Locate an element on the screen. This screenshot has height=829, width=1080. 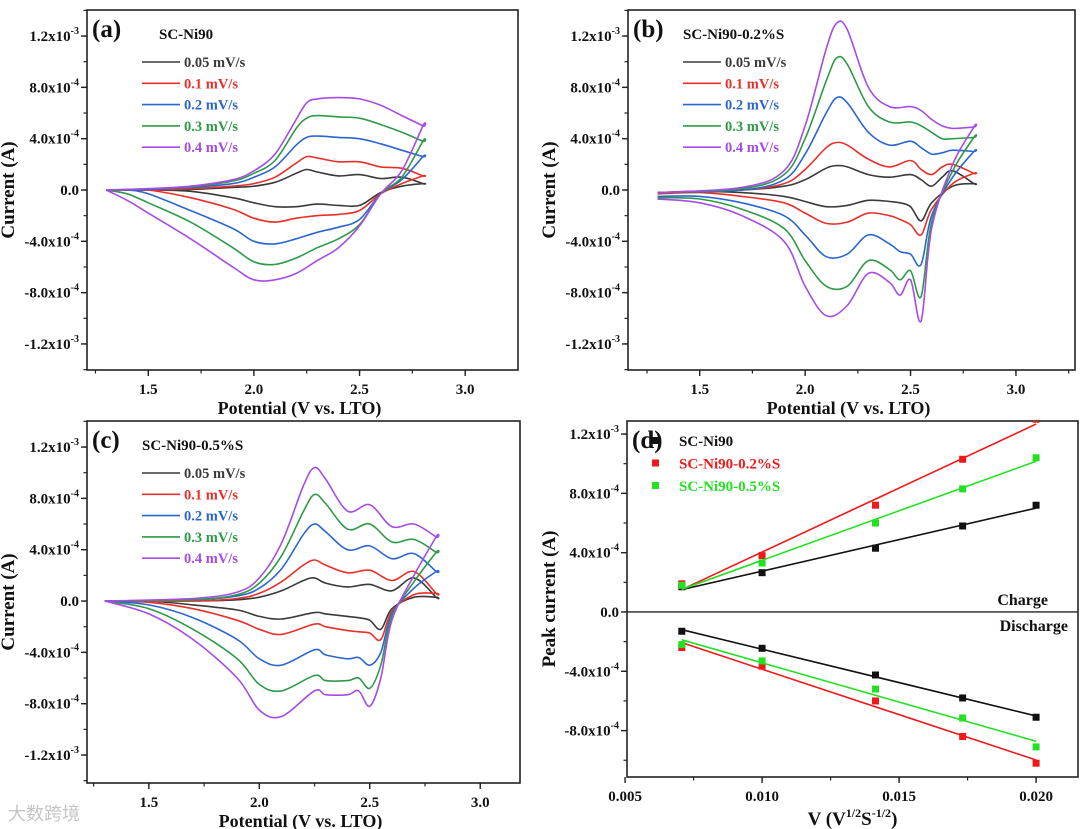
charge-annotation: Charge is located at coordinates (1022, 600).